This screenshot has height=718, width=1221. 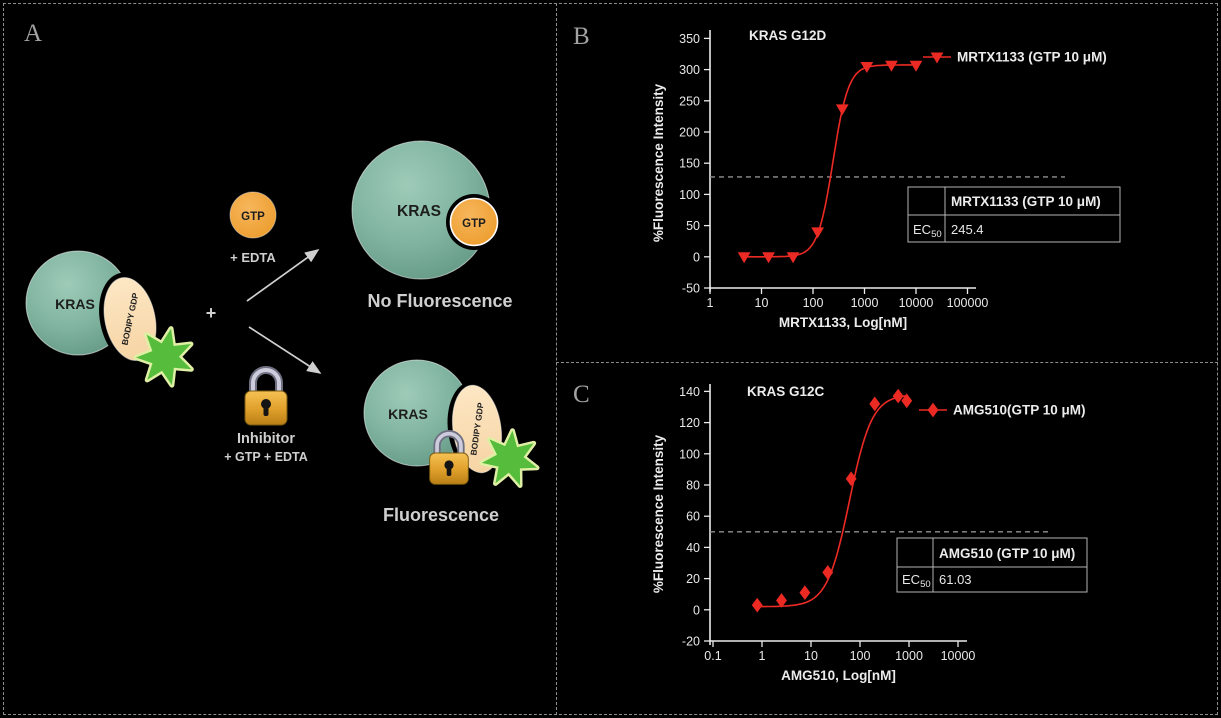 What do you see at coordinates (693, 486) in the screenshot?
I see `c-y-tick-label: 80` at bounding box center [693, 486].